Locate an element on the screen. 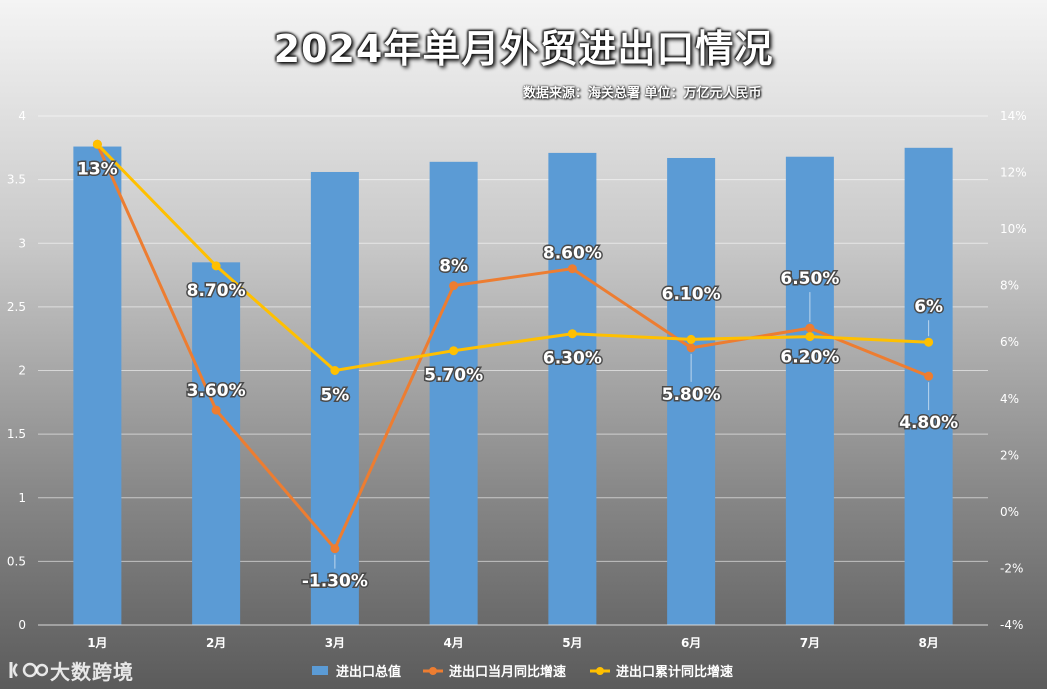 The image size is (1047, 689). y-right-tick-label: 10% is located at coordinates (1013, 229).